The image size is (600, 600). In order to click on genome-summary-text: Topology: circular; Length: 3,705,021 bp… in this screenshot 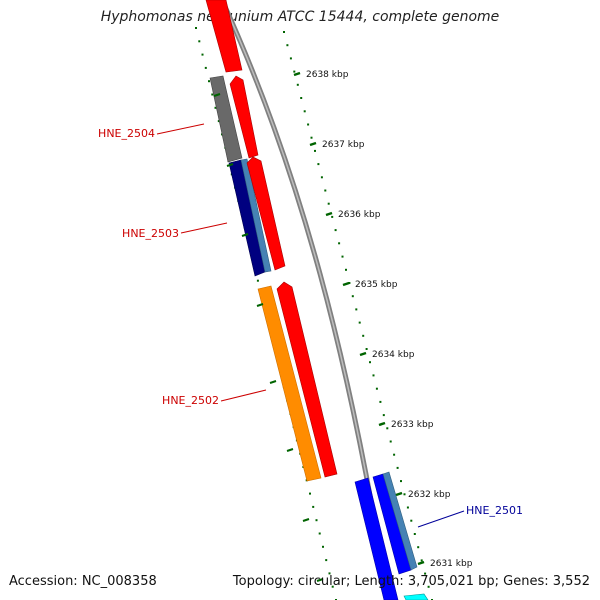, I will do `click(411, 581)`.